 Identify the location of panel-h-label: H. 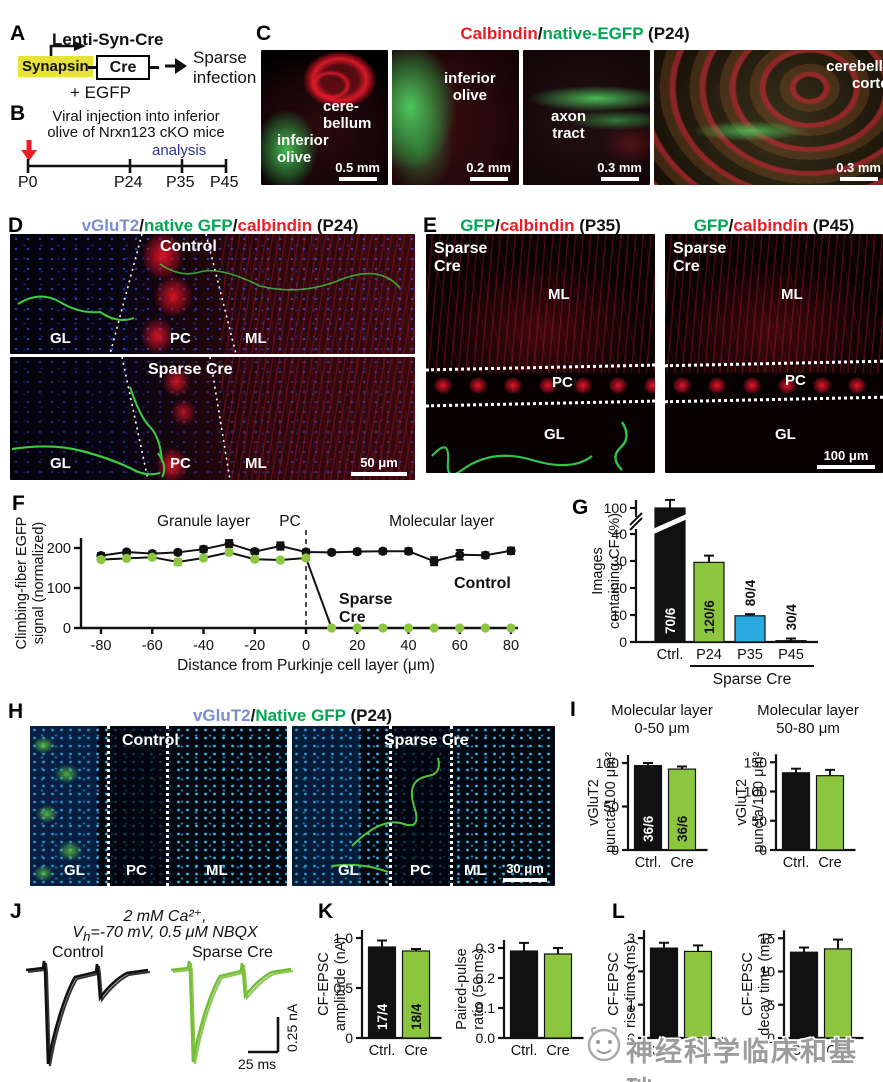
(16, 711).